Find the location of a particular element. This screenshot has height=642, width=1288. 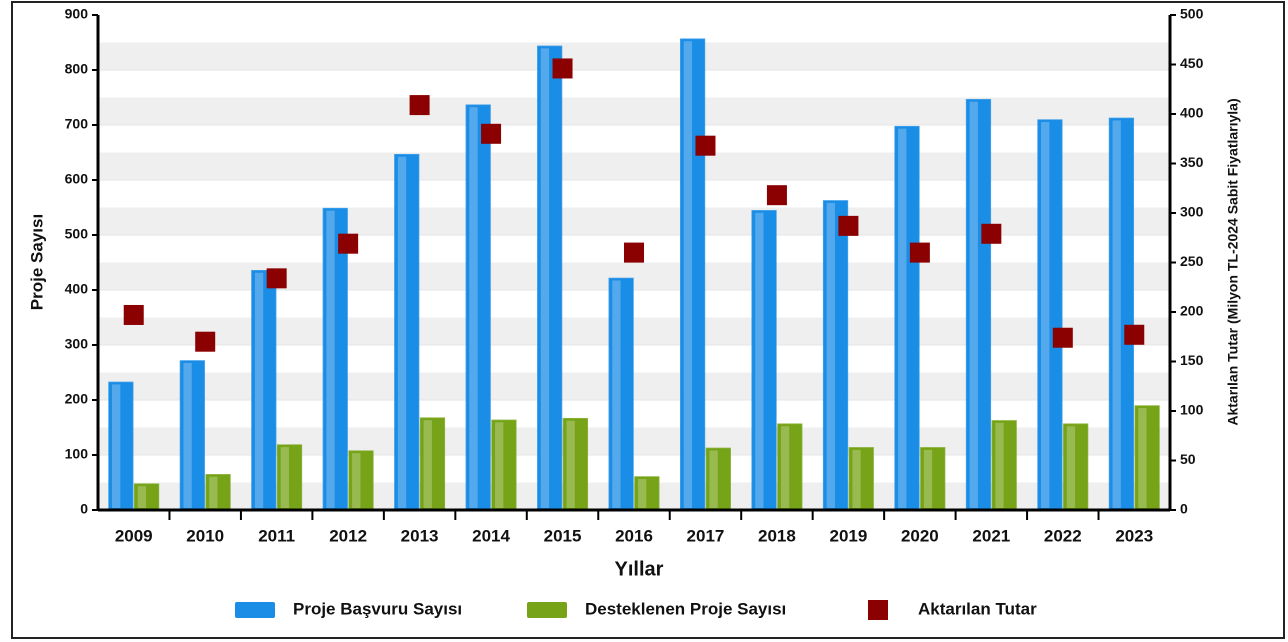

y-tick-label: 500 is located at coordinates (77, 234).